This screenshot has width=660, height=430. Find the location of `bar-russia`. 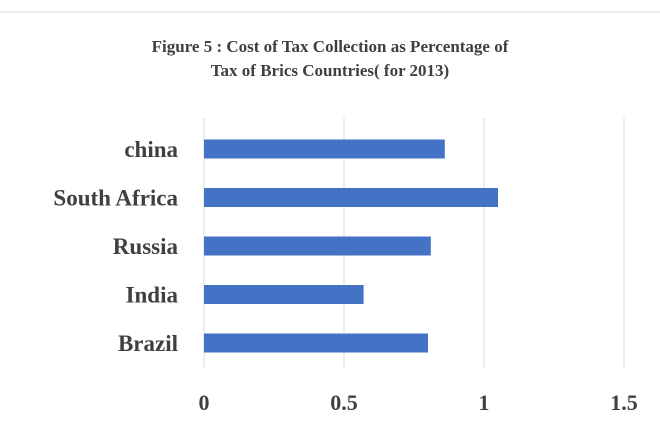

bar-russia is located at coordinates (317, 246).